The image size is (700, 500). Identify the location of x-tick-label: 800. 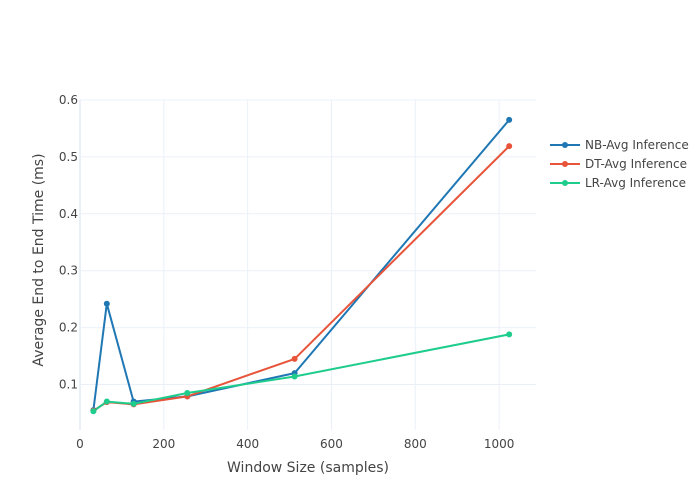
(415, 444).